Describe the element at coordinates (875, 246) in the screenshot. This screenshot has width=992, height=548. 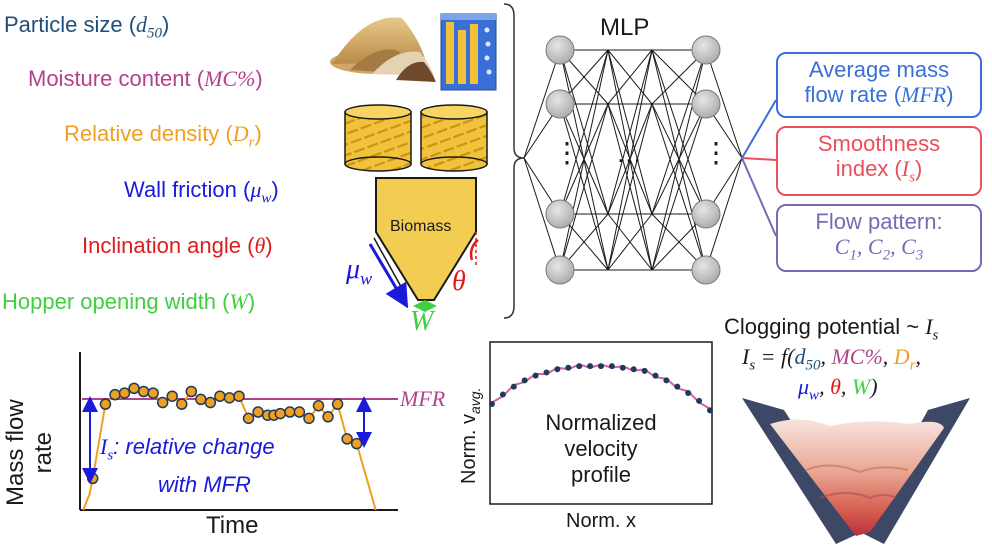
I see `c2: C` at that location.